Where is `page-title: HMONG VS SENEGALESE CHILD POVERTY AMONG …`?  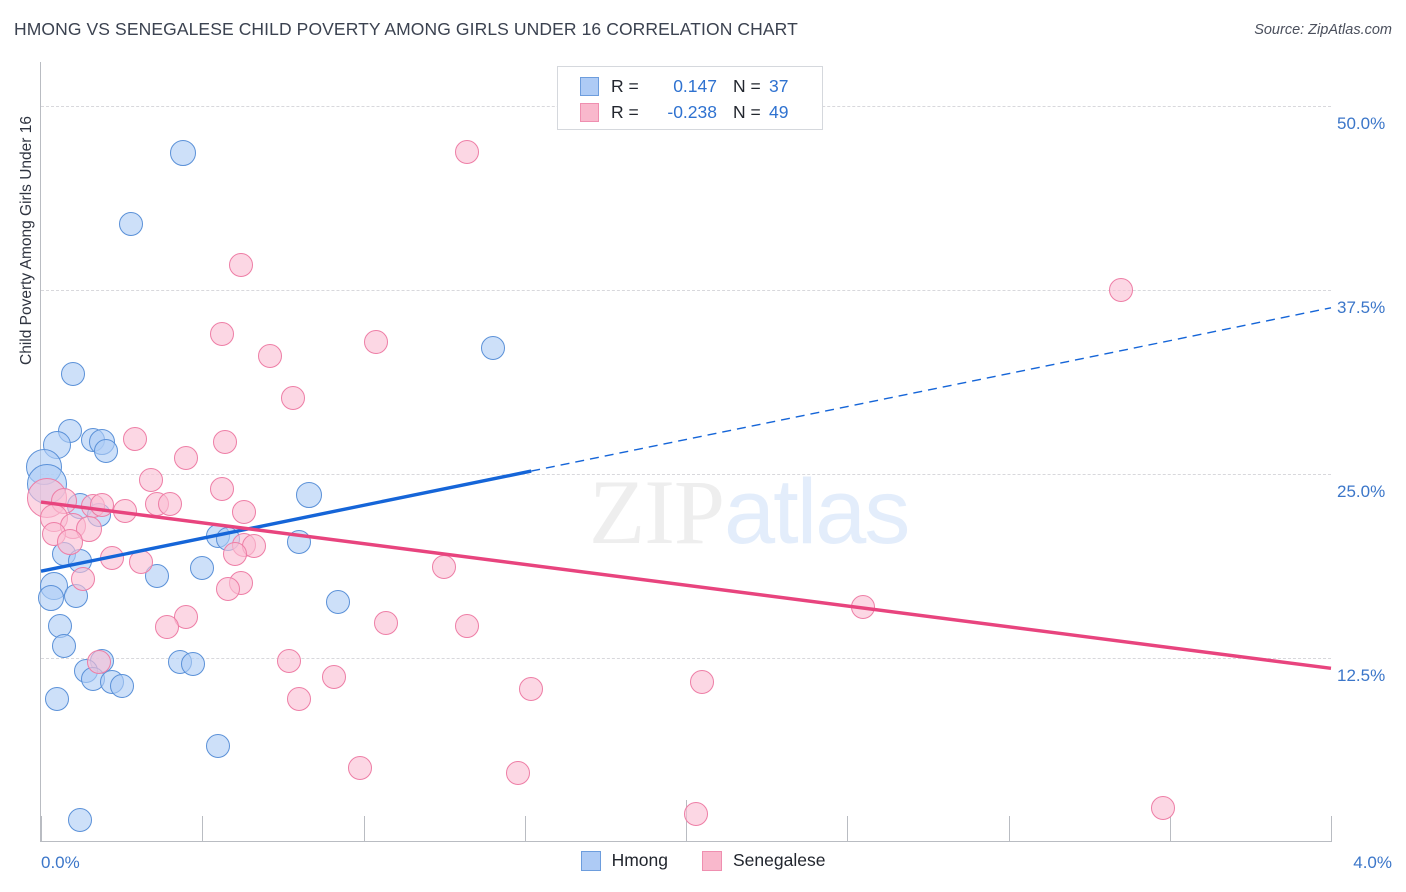
page-title: HMONG VS SENEGALESE CHILD POVERTY AMONG … is located at coordinates (406, 29).